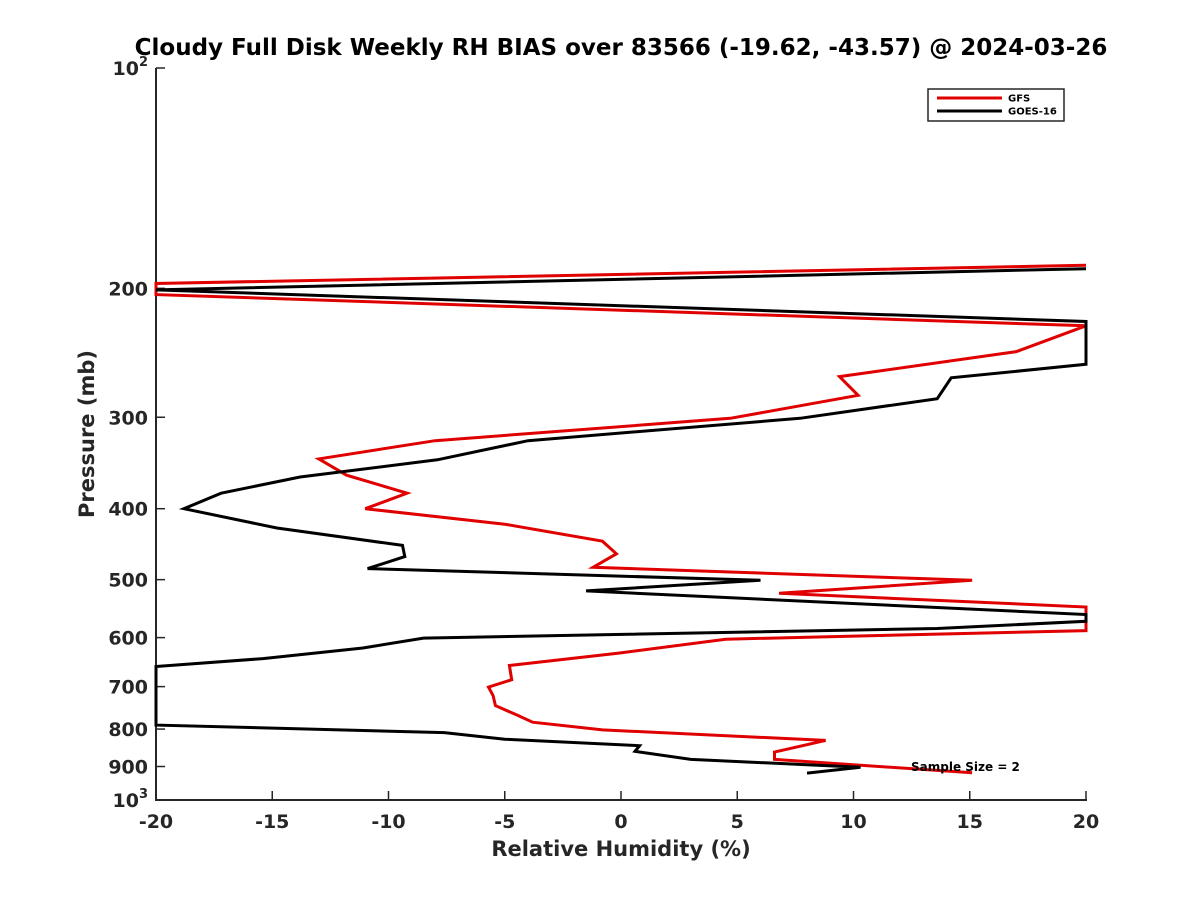  I want to click on x-tick-label: 15, so click(970, 822).